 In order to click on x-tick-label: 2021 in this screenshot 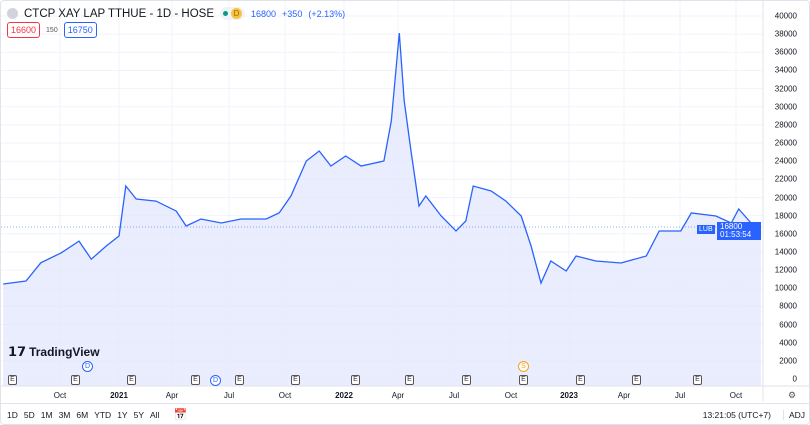, I will do `click(119, 395)`.